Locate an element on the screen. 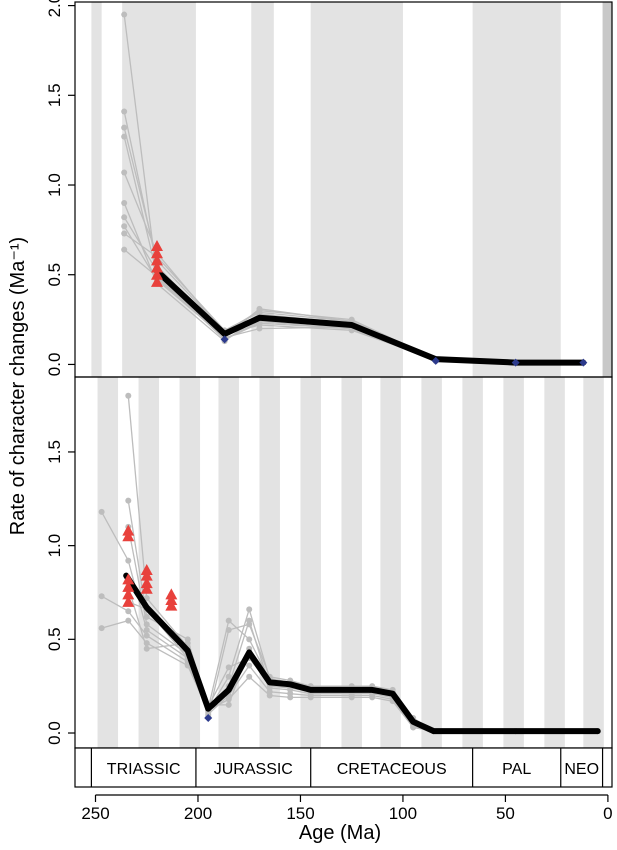  x-tick-label: 250 is located at coordinates (95, 813).